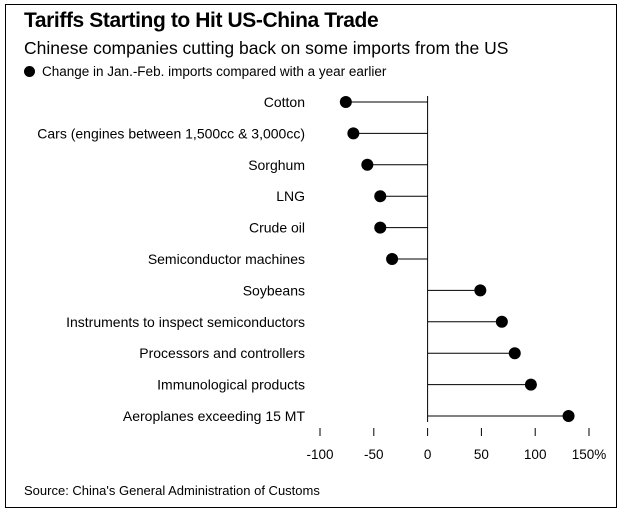 The height and width of the screenshot is (518, 626). I want to click on category-label: Processors and controllers, so click(222, 353).